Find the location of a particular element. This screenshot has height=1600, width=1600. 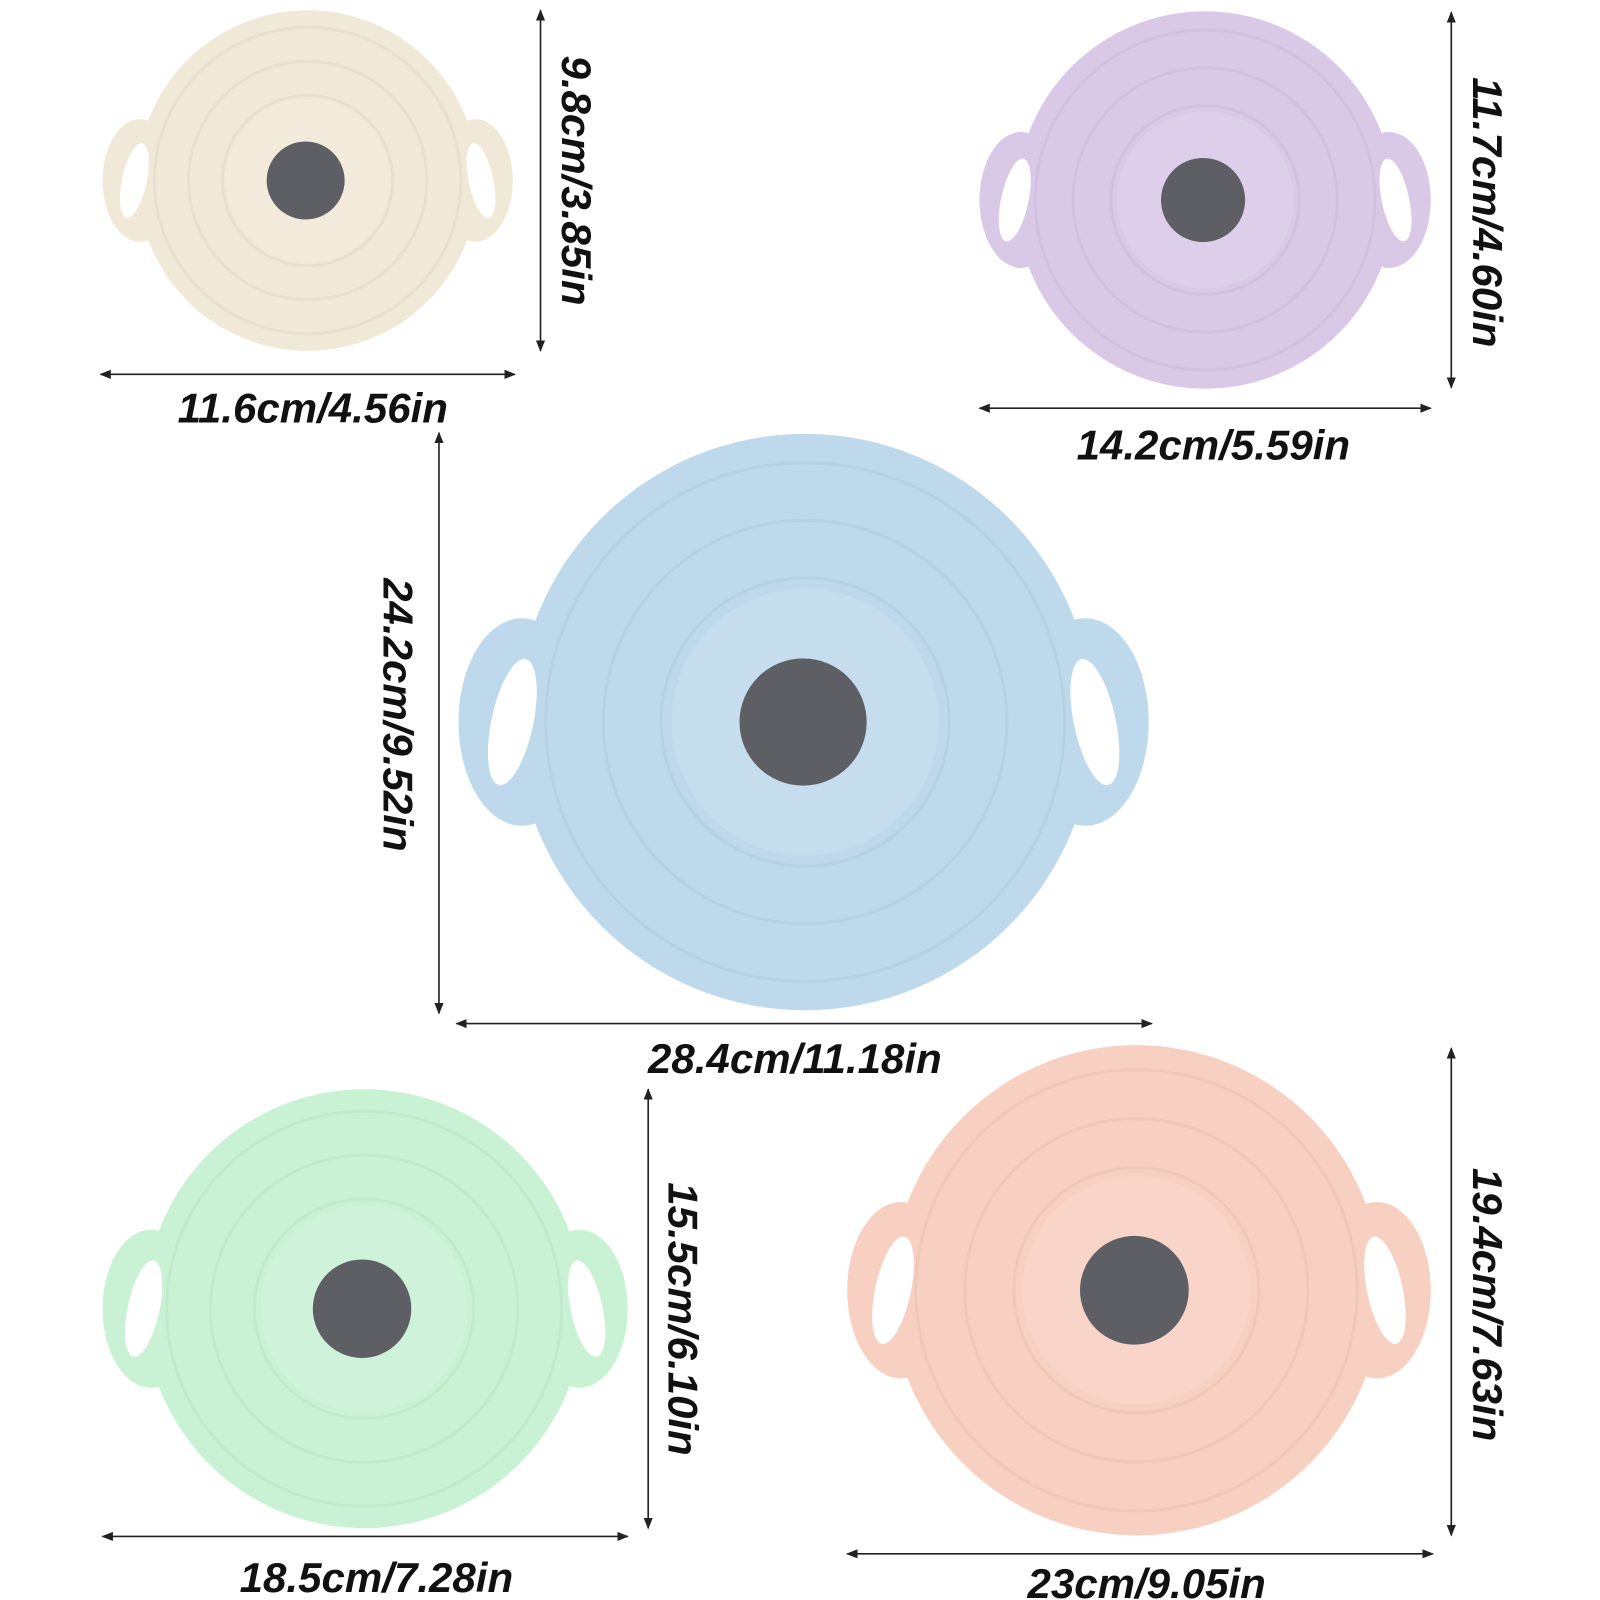

beige-lid is located at coordinates (322, 194).